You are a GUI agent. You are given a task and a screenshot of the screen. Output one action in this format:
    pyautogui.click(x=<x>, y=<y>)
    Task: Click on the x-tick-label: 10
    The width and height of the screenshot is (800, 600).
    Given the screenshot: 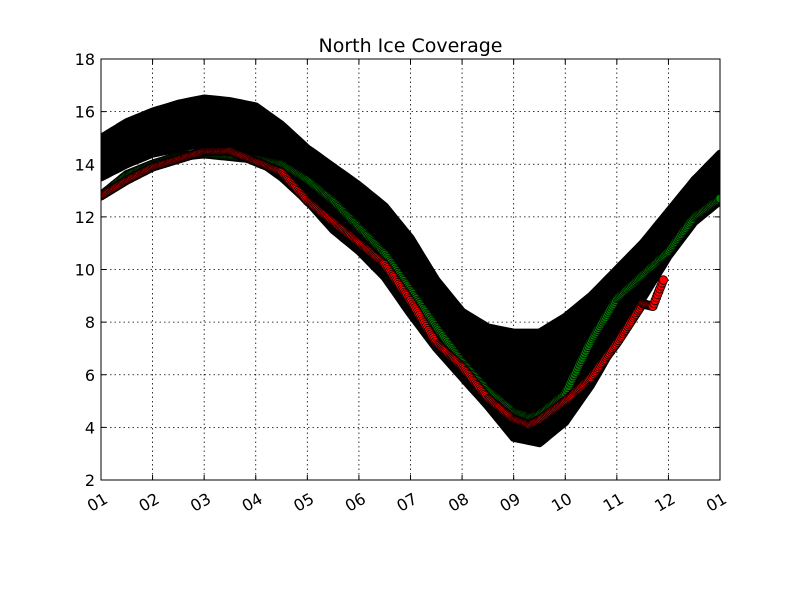 What is the action you would take?
    pyautogui.click(x=561, y=502)
    